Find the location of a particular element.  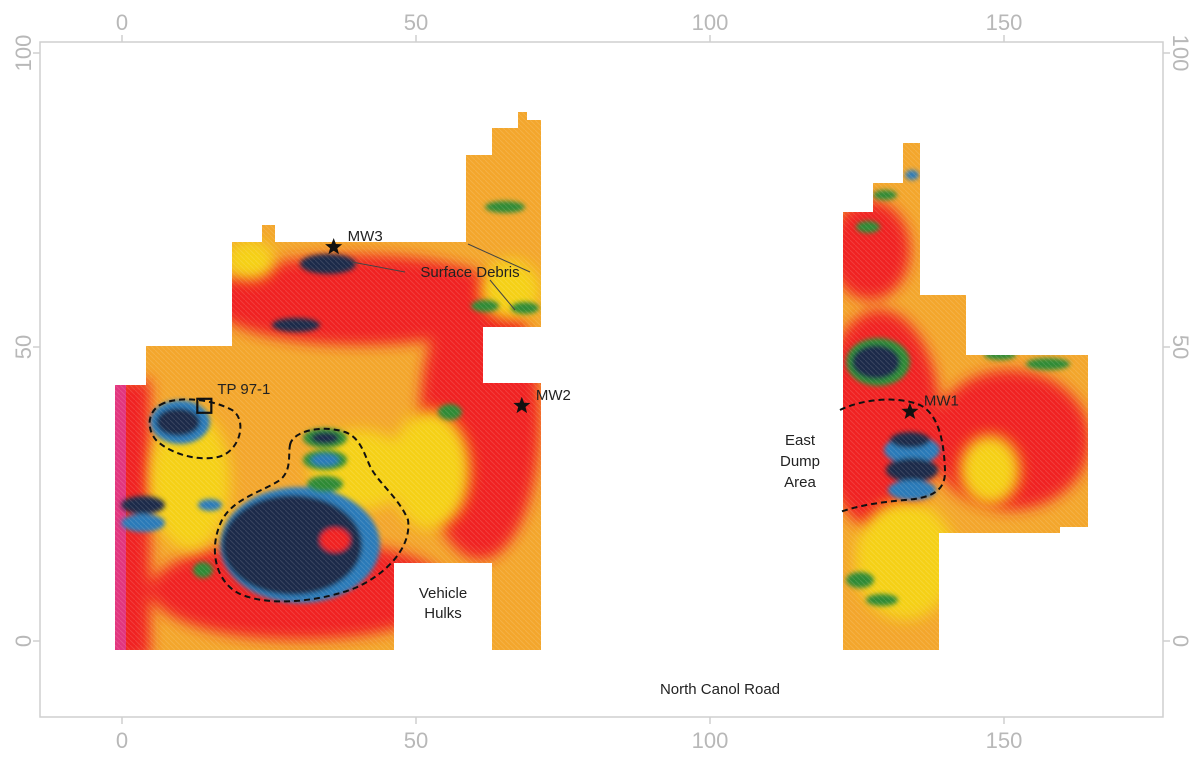

x-tick-label-top-0: 0 is located at coordinates (122, 22).